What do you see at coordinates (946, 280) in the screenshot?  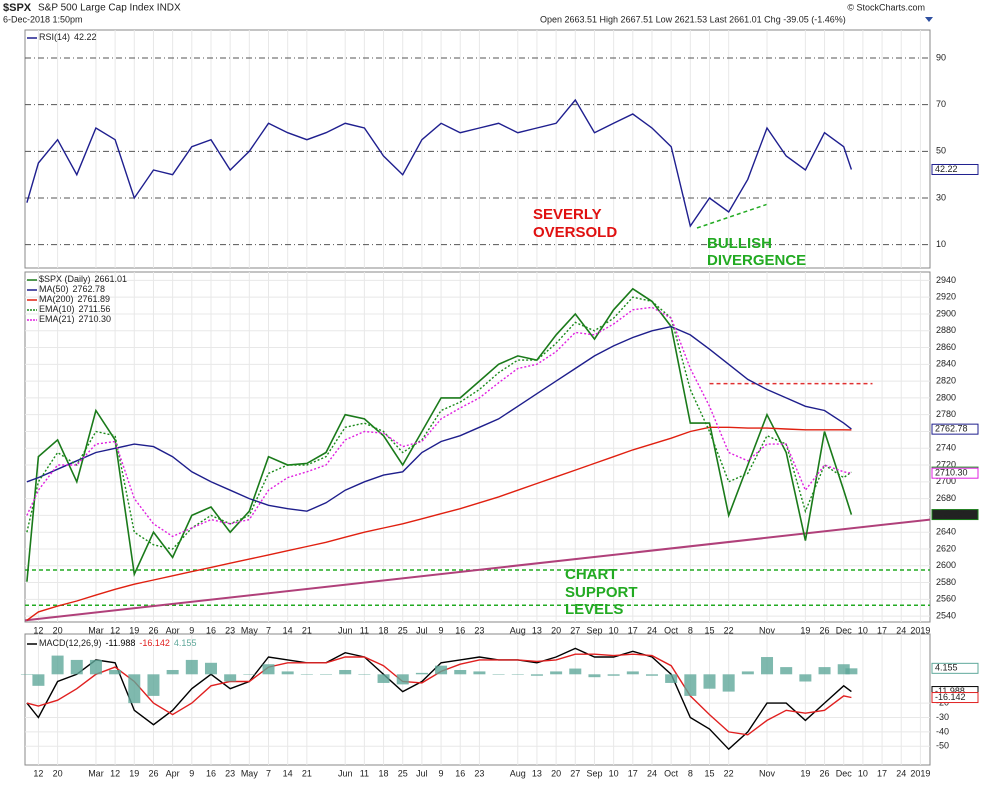 I see `y-tick-label: 2940` at bounding box center [946, 280].